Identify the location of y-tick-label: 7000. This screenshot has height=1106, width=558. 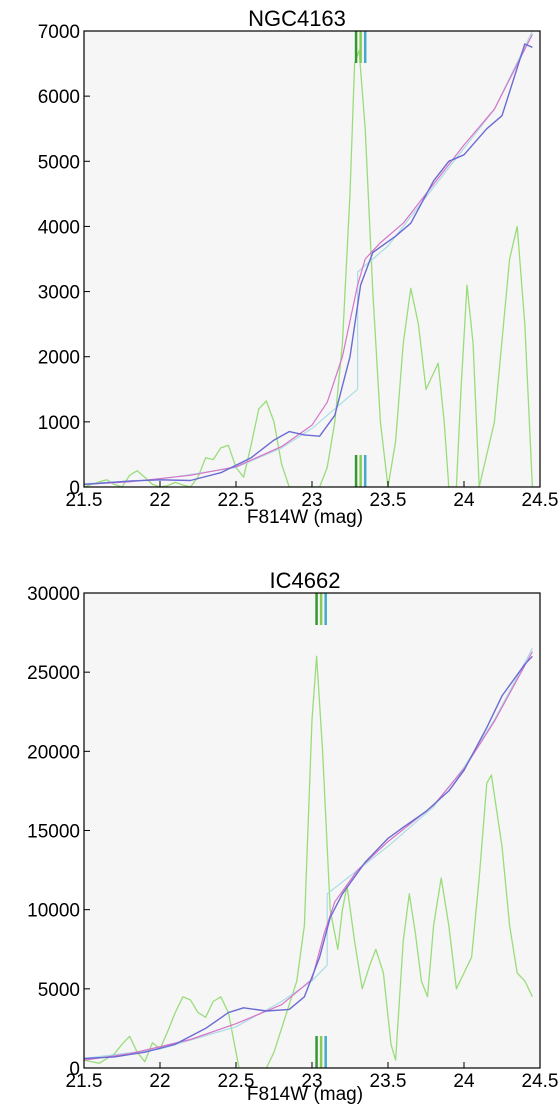
(59, 32).